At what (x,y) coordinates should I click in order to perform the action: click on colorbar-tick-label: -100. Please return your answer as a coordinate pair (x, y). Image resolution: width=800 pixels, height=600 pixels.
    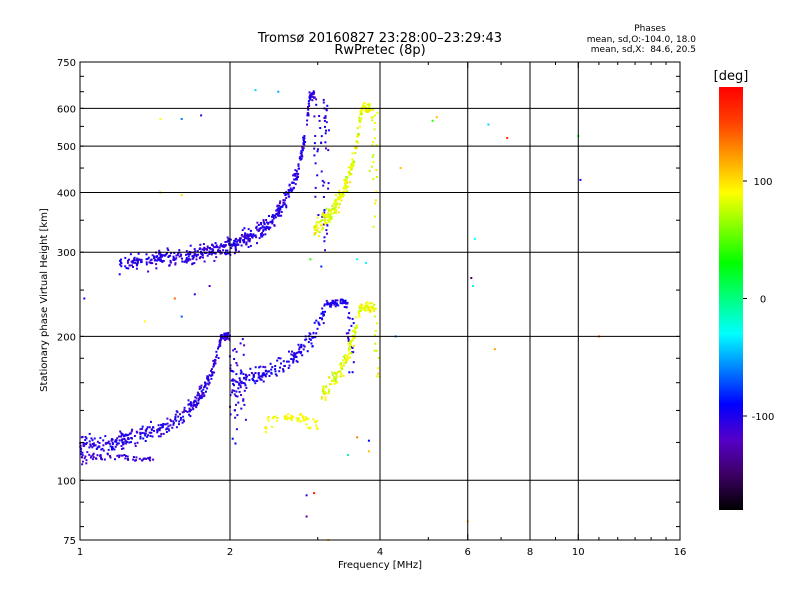
    Looking at the image, I should click on (763, 417).